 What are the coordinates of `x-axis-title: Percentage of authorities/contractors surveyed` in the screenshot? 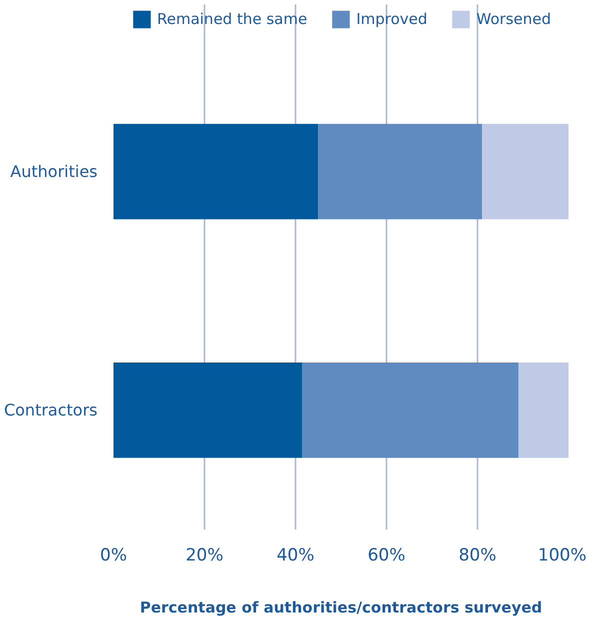 It's located at (341, 607).